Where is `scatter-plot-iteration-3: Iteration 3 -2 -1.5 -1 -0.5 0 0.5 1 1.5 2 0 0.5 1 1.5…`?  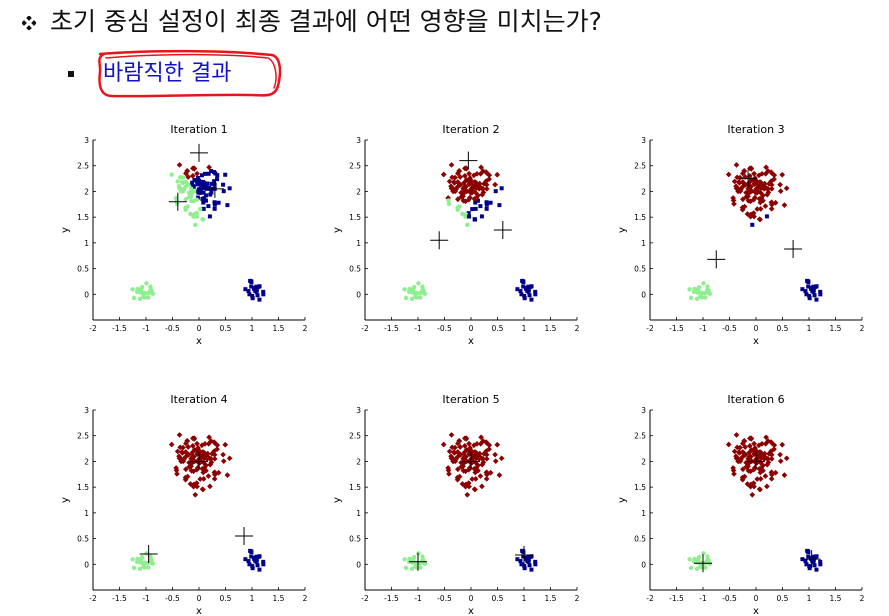 scatter-plot-iteration-3: Iteration 3 -2 -1.5 -1 -0.5 0 0.5 1 1.5 2 0 0.5 1 1.5… is located at coordinates (741, 235).